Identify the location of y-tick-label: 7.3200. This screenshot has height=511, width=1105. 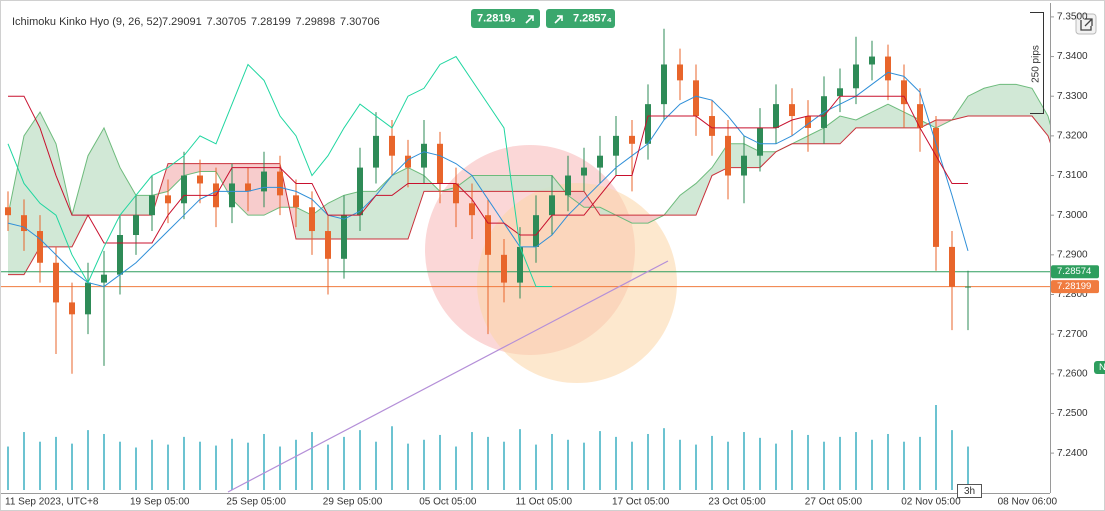
(1072, 136).